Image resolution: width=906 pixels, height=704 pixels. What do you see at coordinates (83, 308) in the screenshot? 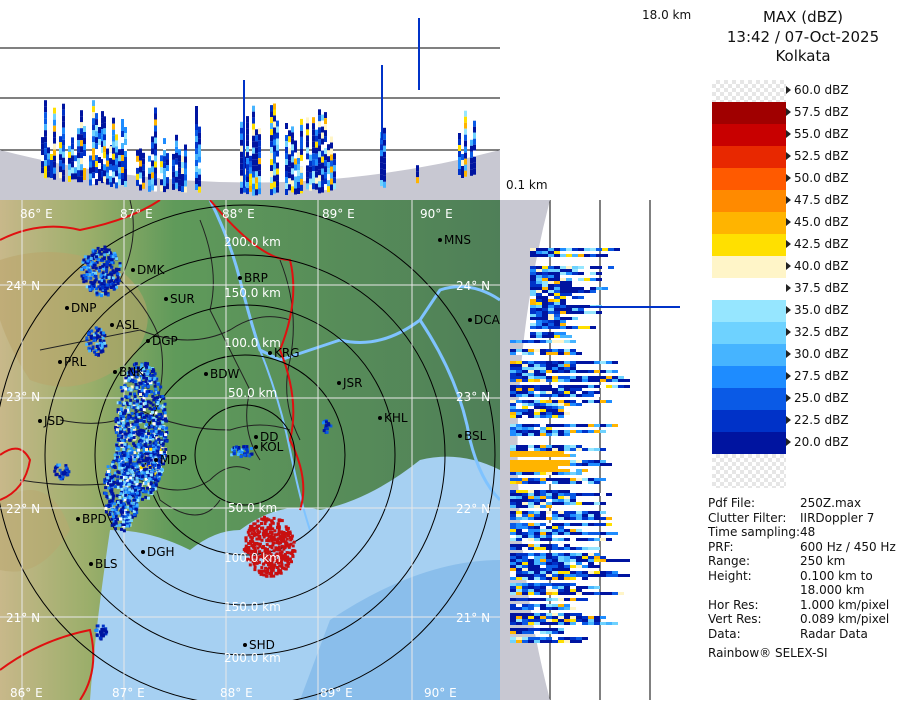
I see `place-label: DNP` at bounding box center [83, 308].